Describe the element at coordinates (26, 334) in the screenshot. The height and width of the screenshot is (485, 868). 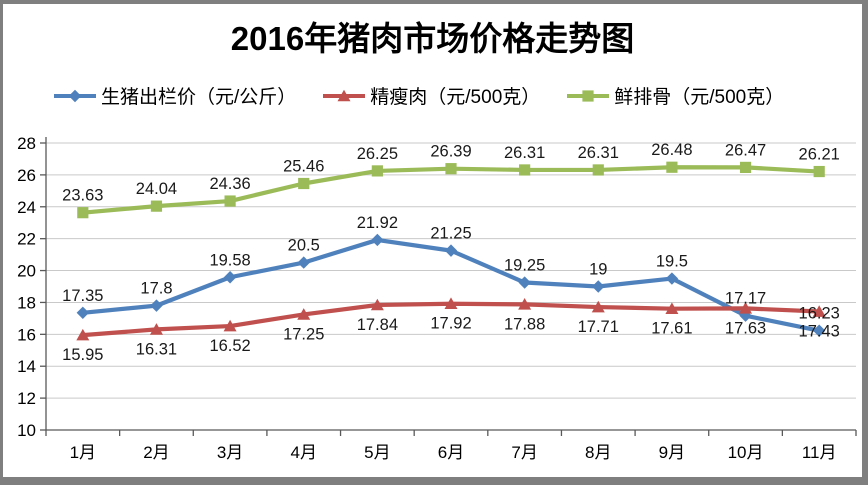
I see `y-tick-label: 16` at that location.